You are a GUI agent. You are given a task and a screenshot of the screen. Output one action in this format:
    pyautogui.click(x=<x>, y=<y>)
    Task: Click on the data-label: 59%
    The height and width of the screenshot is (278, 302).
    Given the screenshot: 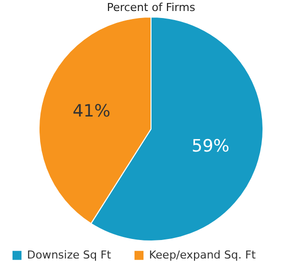 What is the action you would take?
    pyautogui.click(x=211, y=146)
    